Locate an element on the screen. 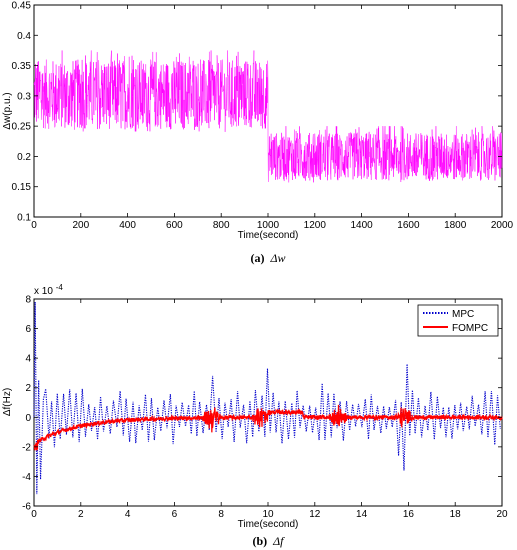 This screenshot has height=550, width=517. chart-b-x-tick-label: 16 is located at coordinates (409, 514).